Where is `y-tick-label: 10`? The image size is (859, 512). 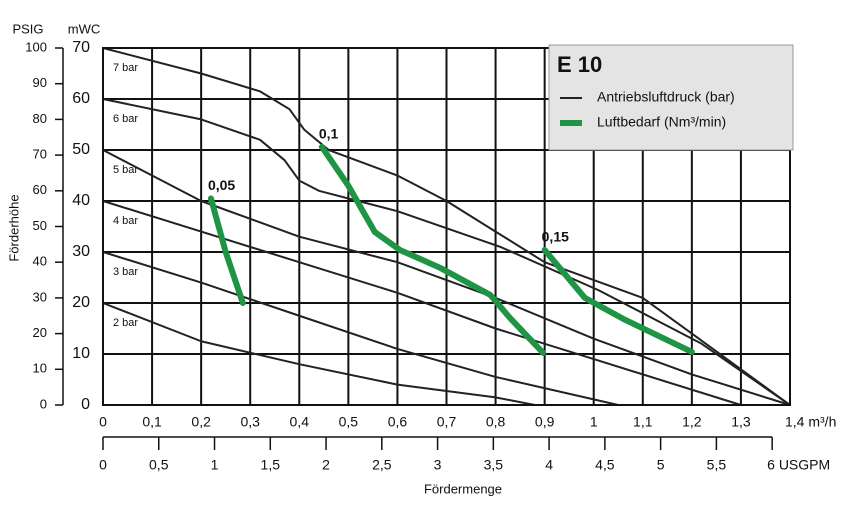
y-tick-label: 10 is located at coordinates (81, 353).